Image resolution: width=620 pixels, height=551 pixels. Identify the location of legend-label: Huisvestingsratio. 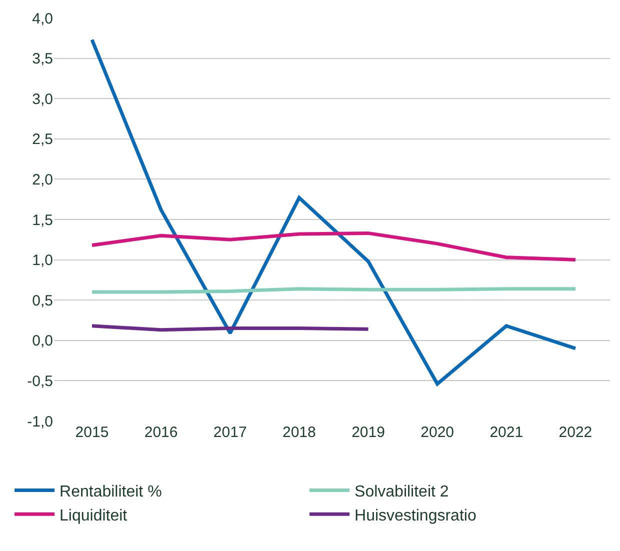
(415, 515).